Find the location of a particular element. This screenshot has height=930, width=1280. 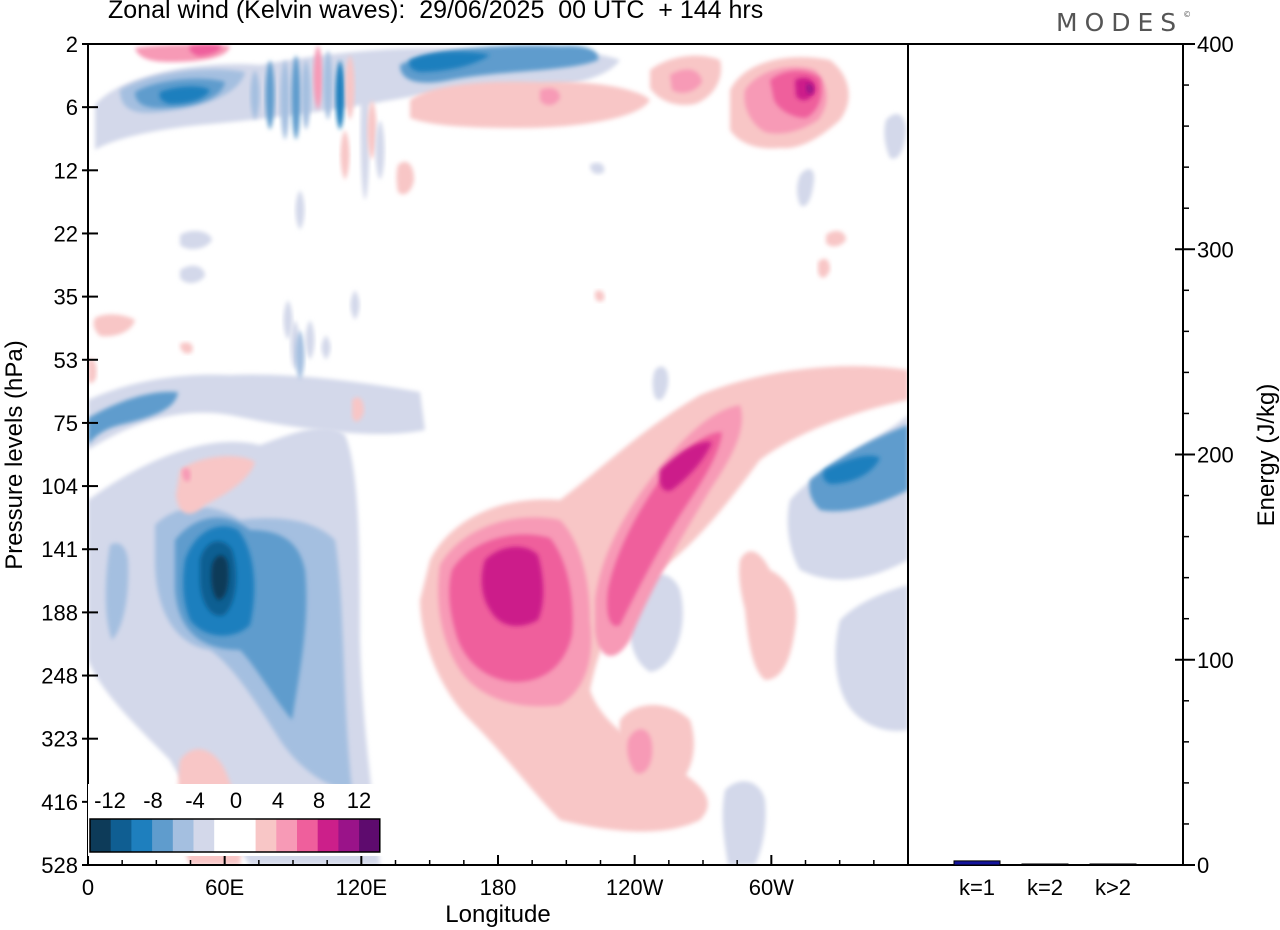

energy-bar-label: k>2 is located at coordinates (1113, 887).